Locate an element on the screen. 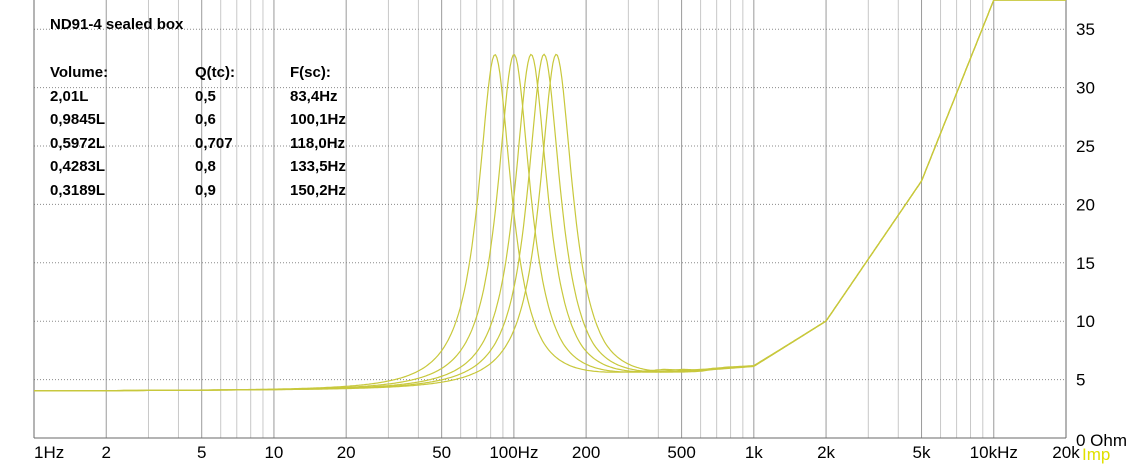 The height and width of the screenshot is (476, 1142). y-tick-label: 20 is located at coordinates (1085, 204).